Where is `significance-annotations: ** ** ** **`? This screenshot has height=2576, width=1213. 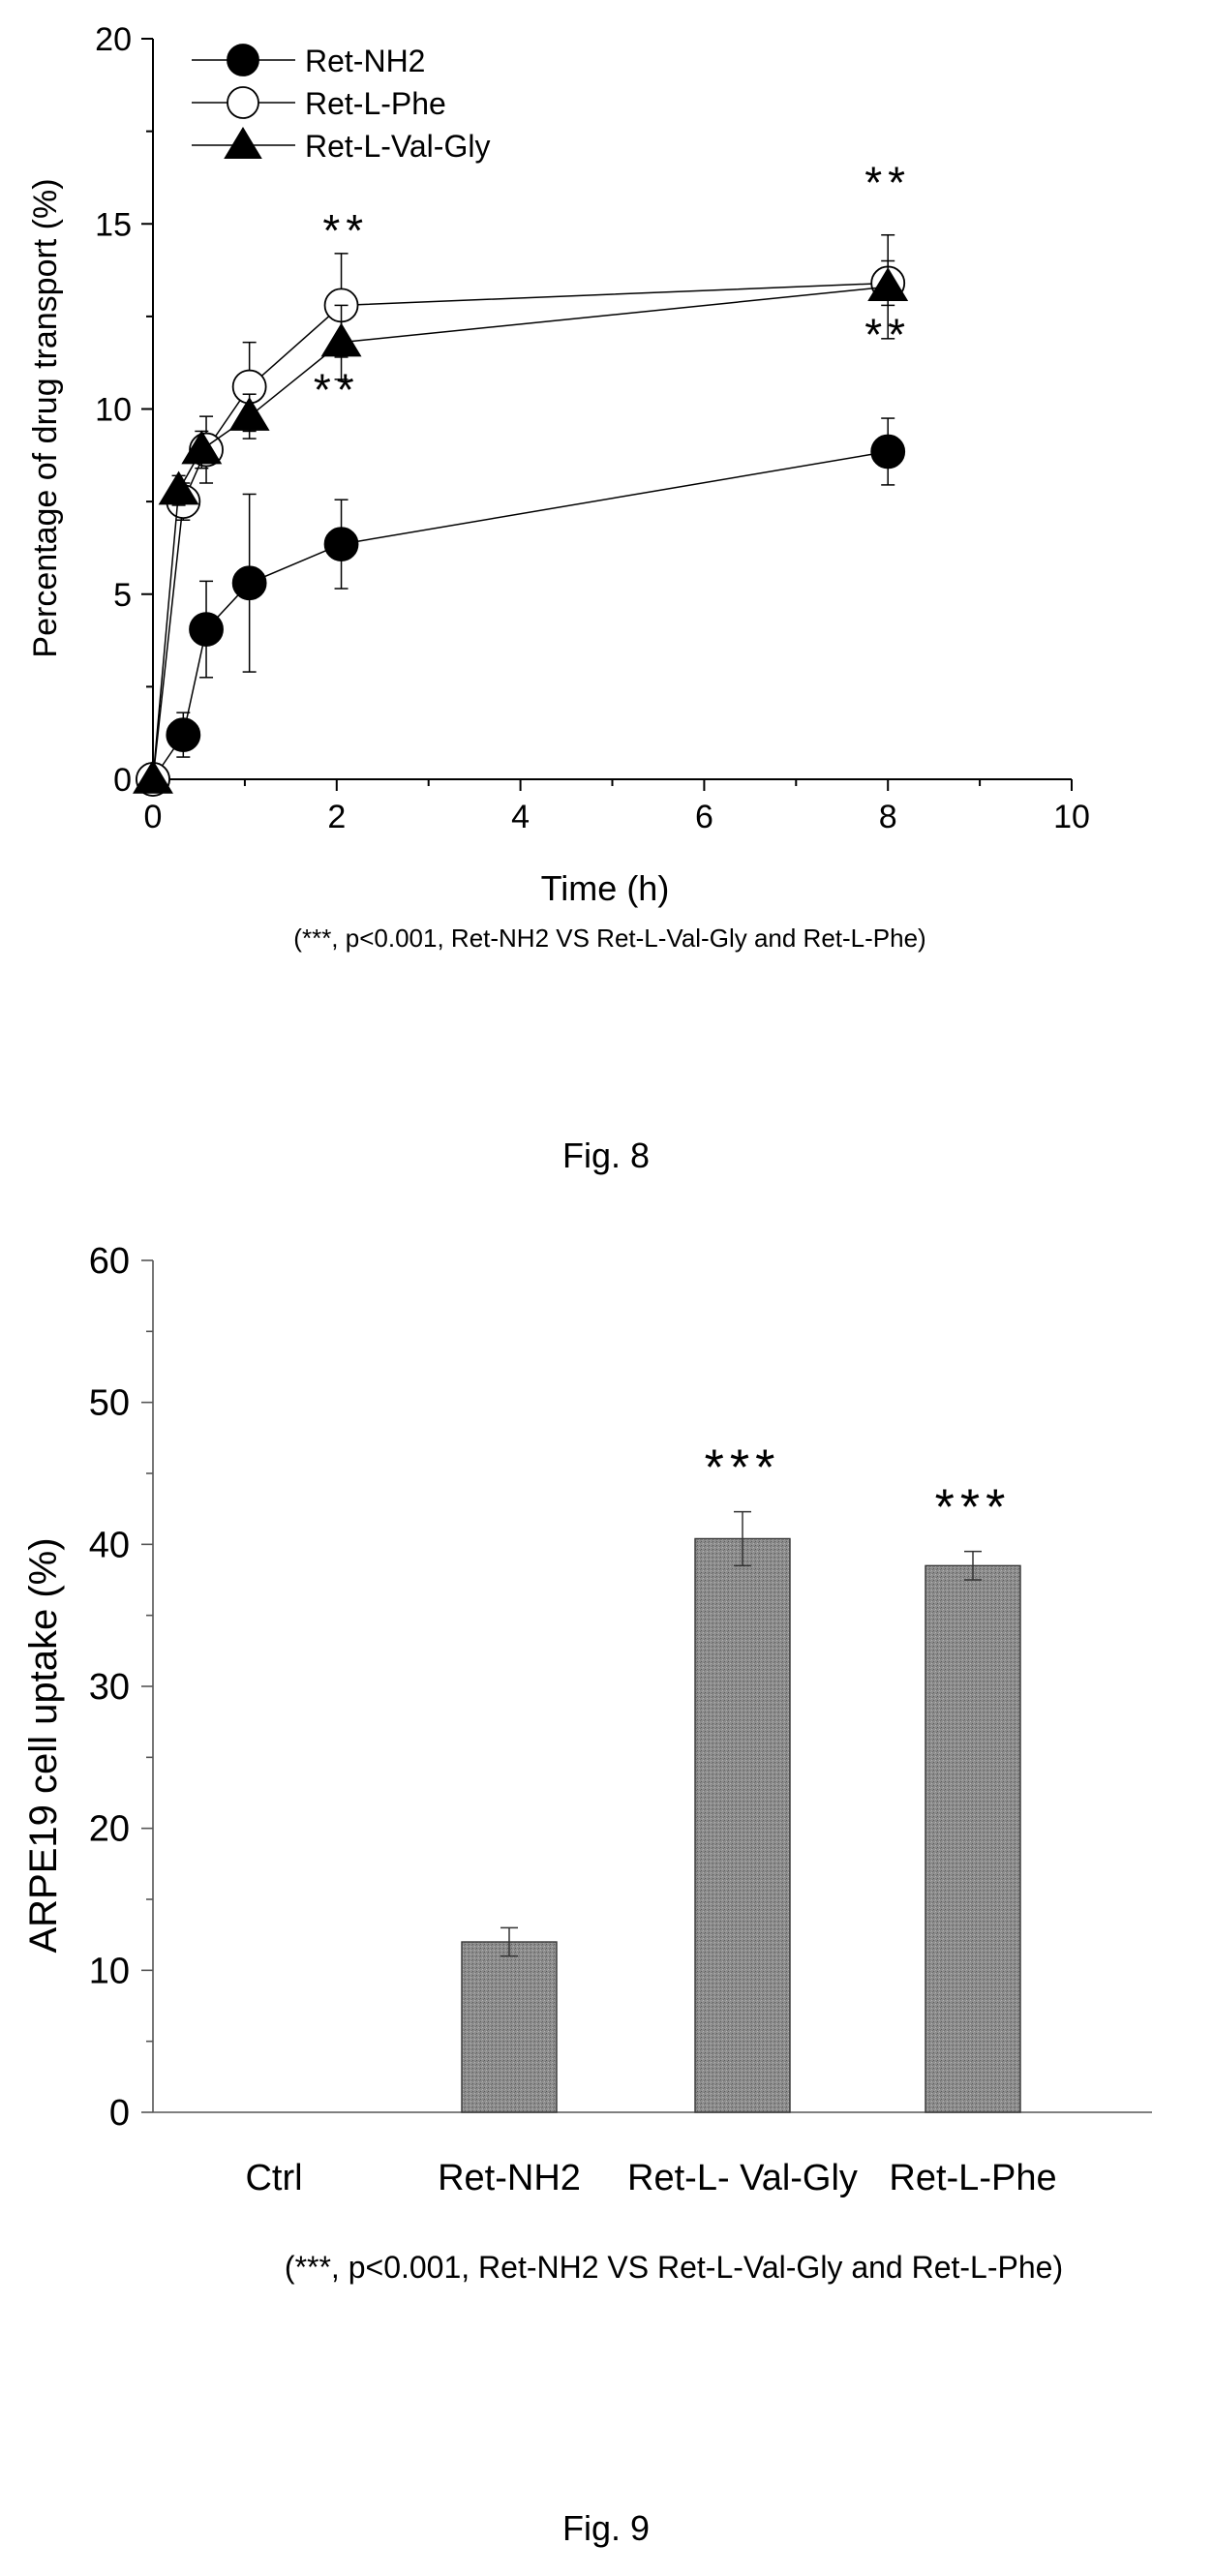 significance-annotations: ** ** ** ** is located at coordinates (612, 286).